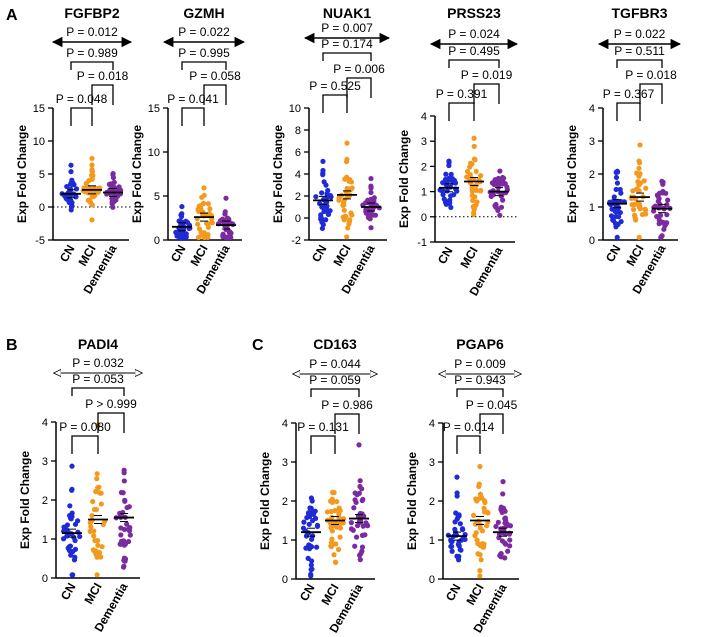  What do you see at coordinates (480, 364) in the screenshot?
I see `p-value-label: P = 0.009` at bounding box center [480, 364].